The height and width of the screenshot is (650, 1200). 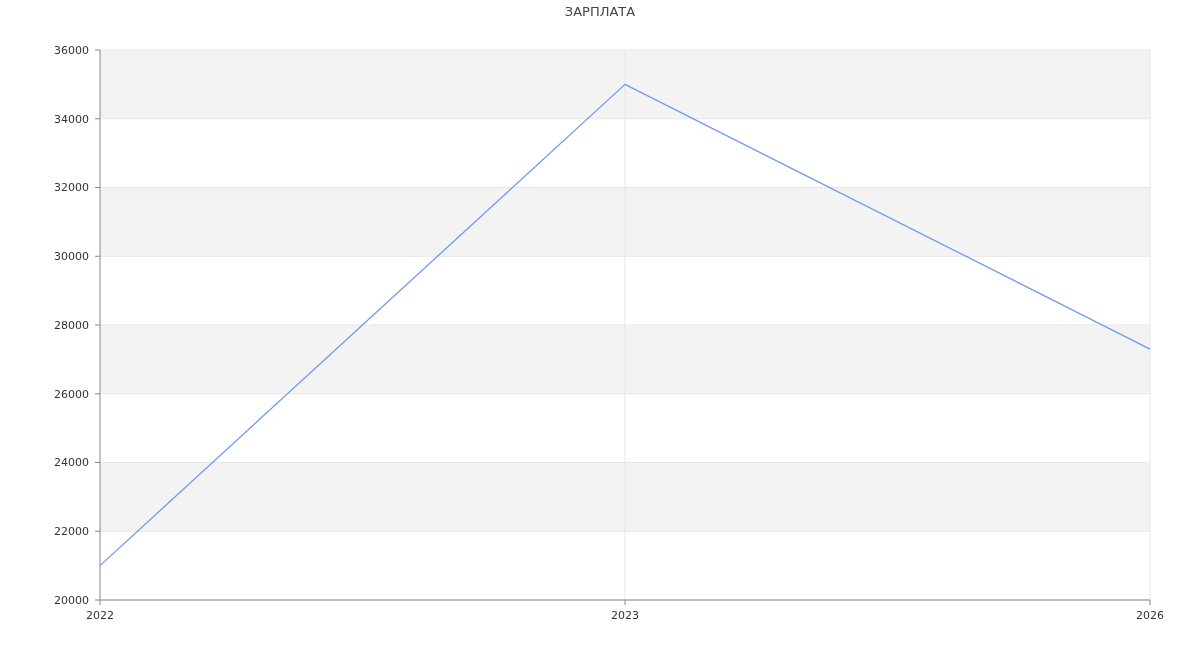 I want to click on y-tick-label: 24000, so click(x=71, y=463).